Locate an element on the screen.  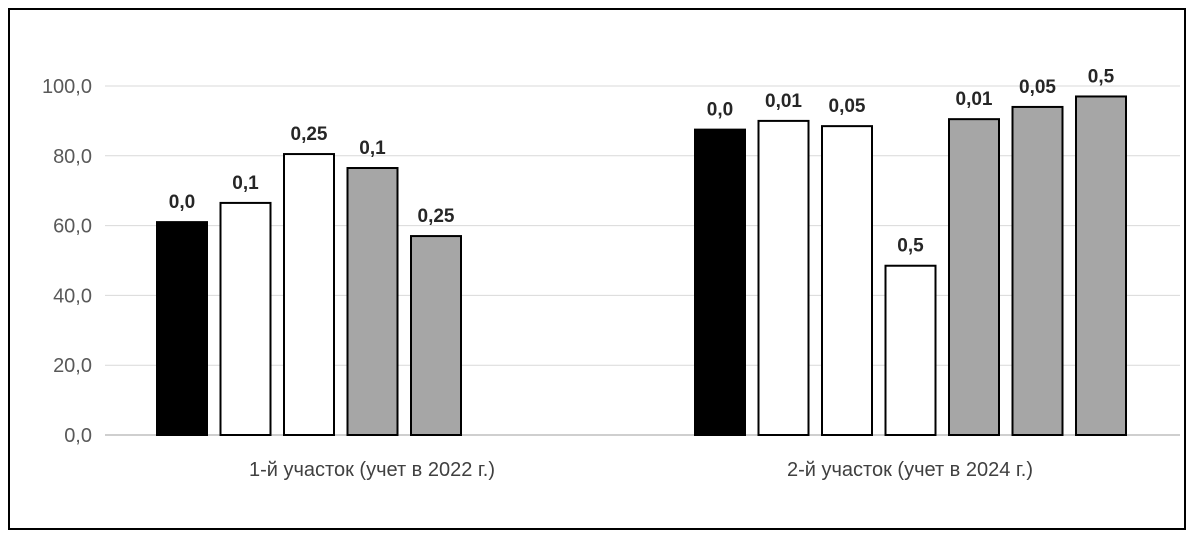
category-label: 1-й участок (учет в 2022 г.) is located at coordinates (372, 470).